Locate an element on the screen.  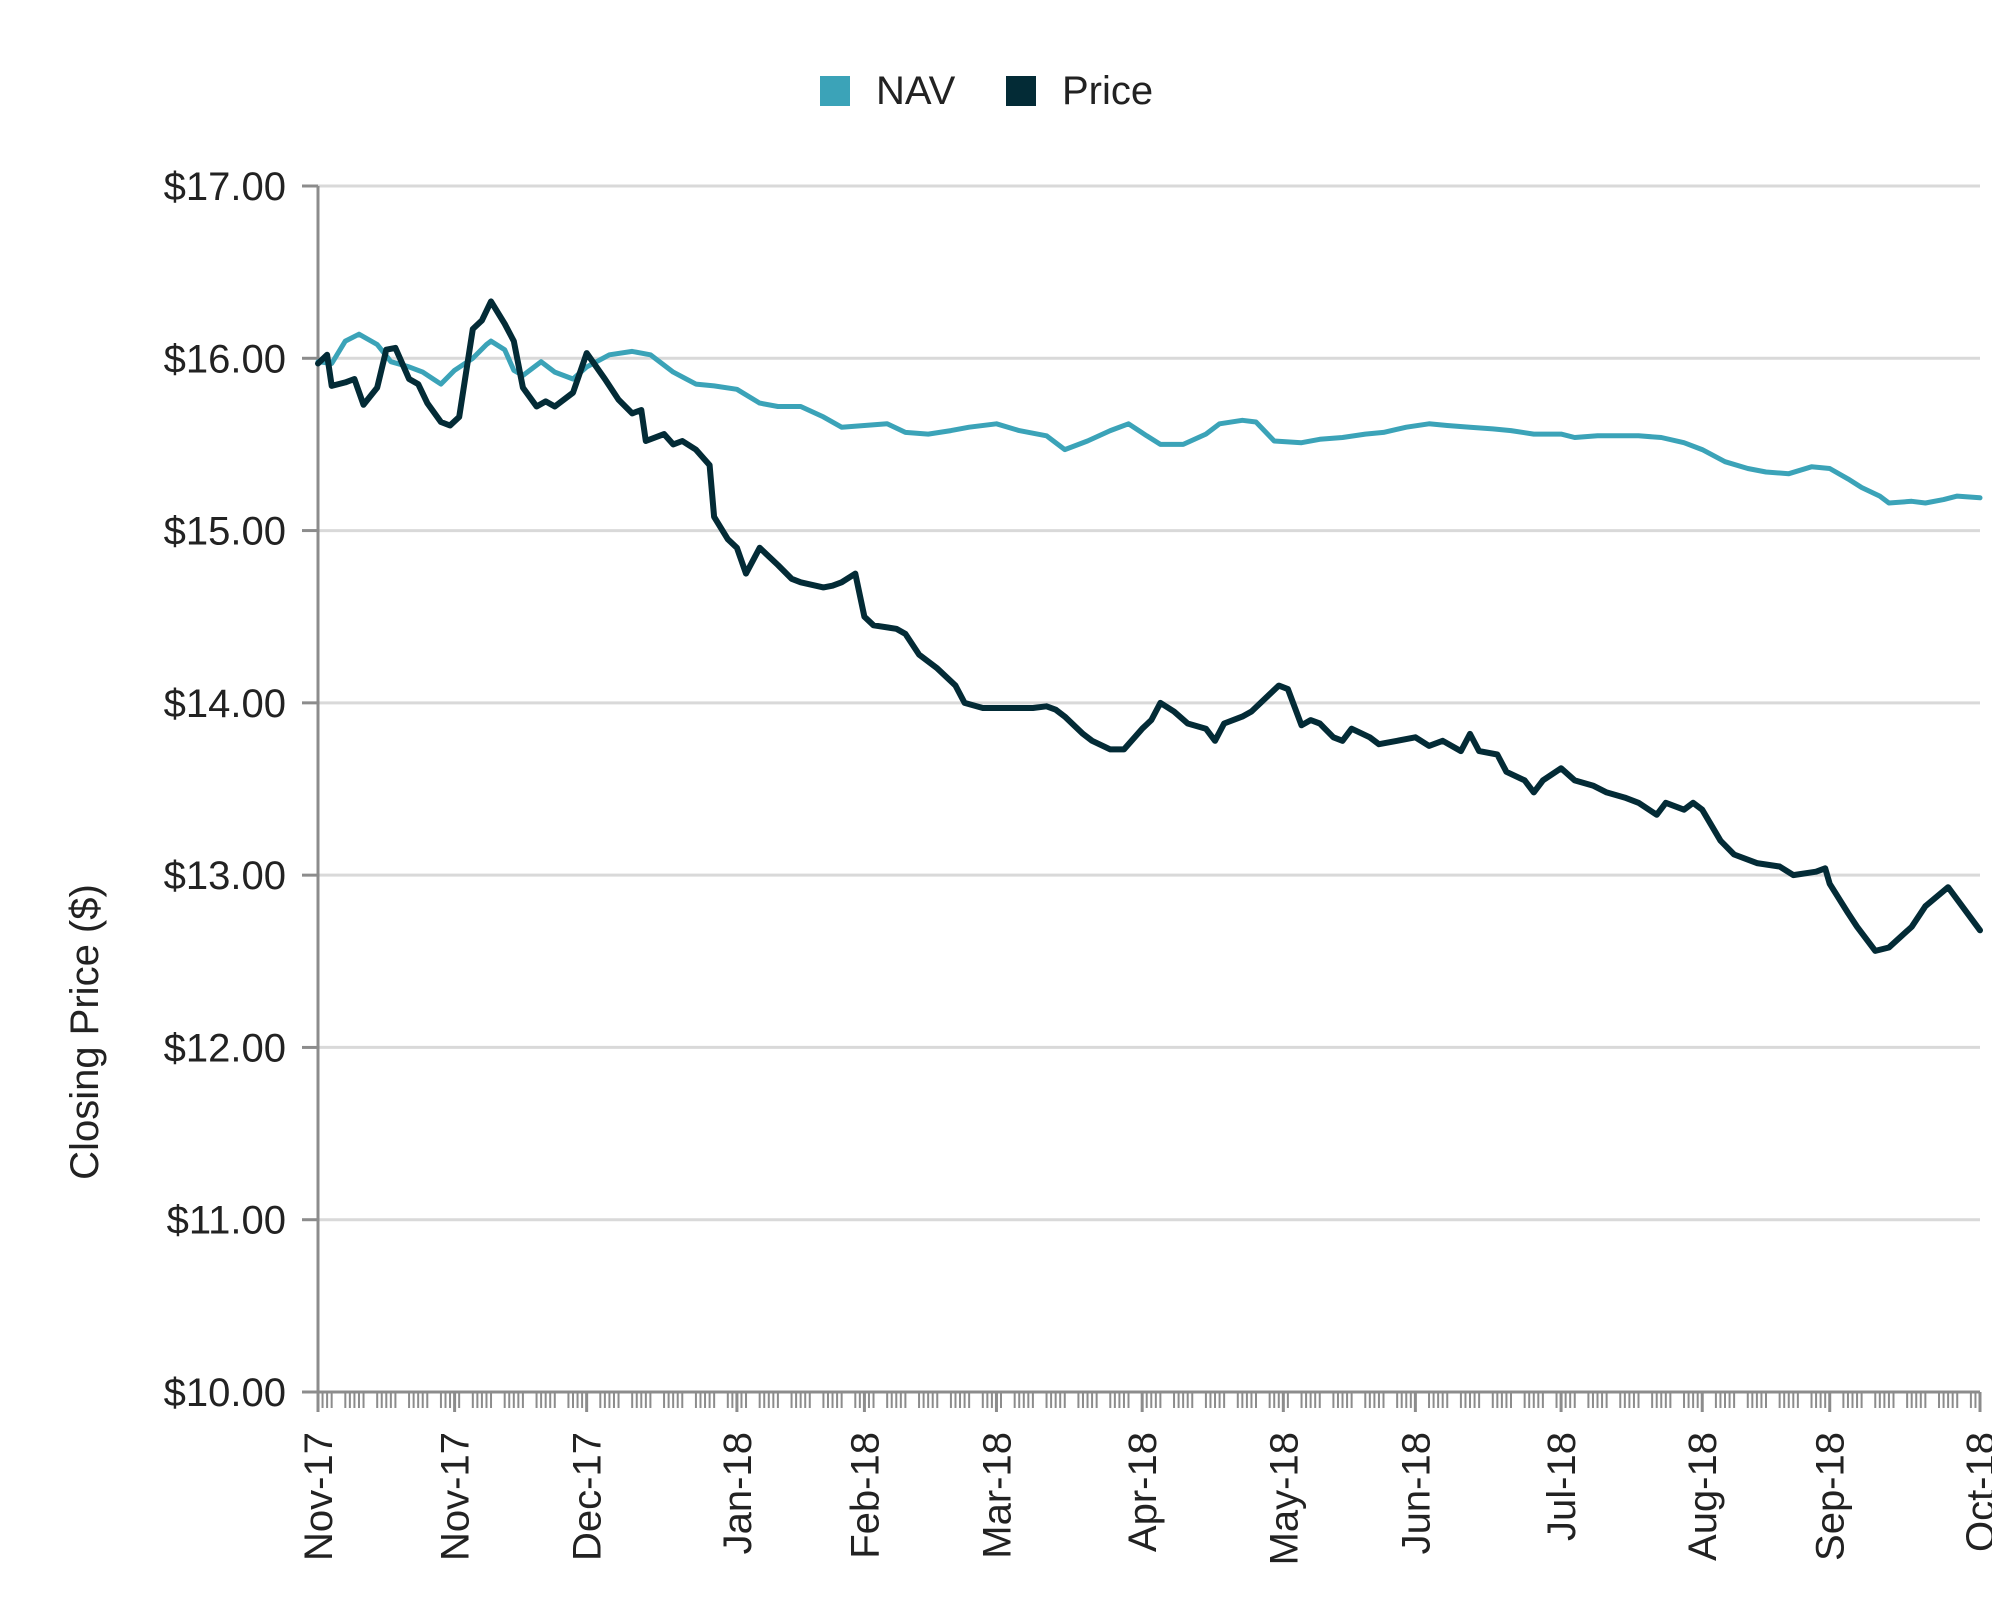
x-tick-label: Jun-18 is located at coordinates (1416, 1493).